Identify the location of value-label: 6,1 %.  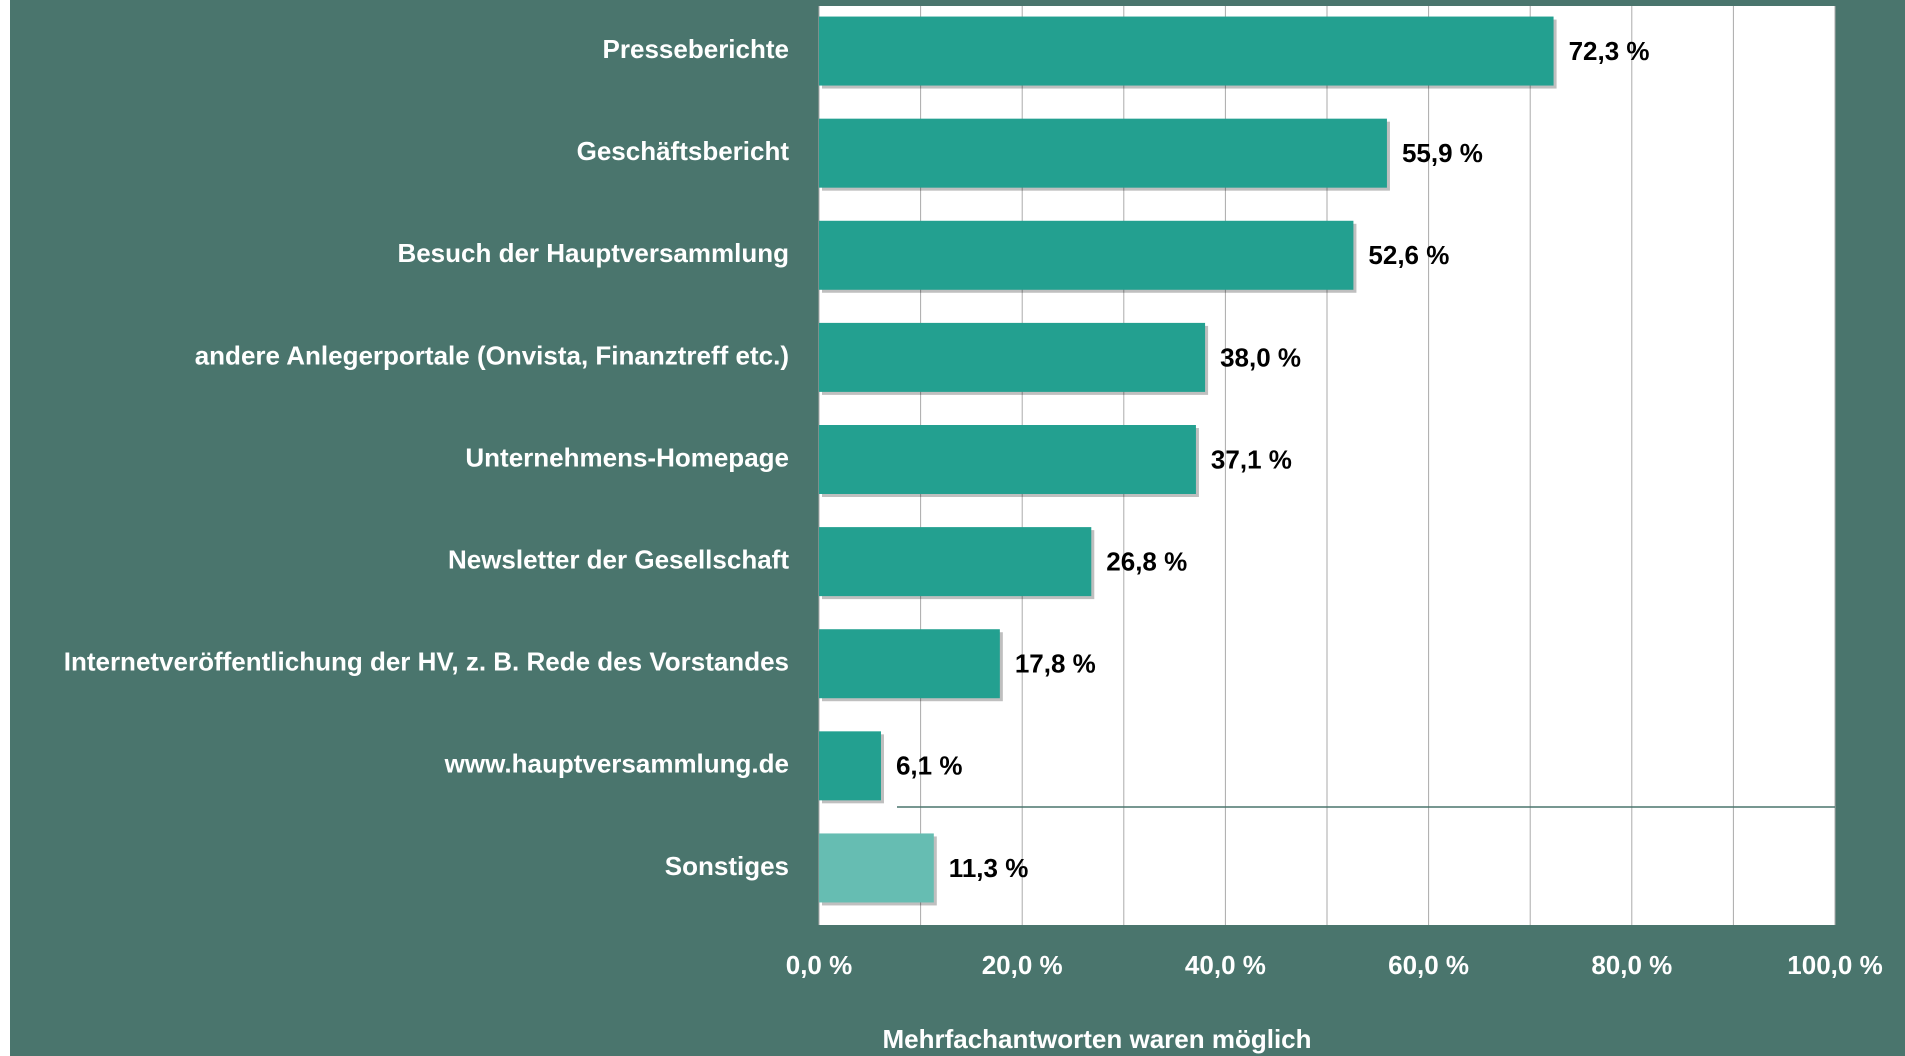
(929, 766).